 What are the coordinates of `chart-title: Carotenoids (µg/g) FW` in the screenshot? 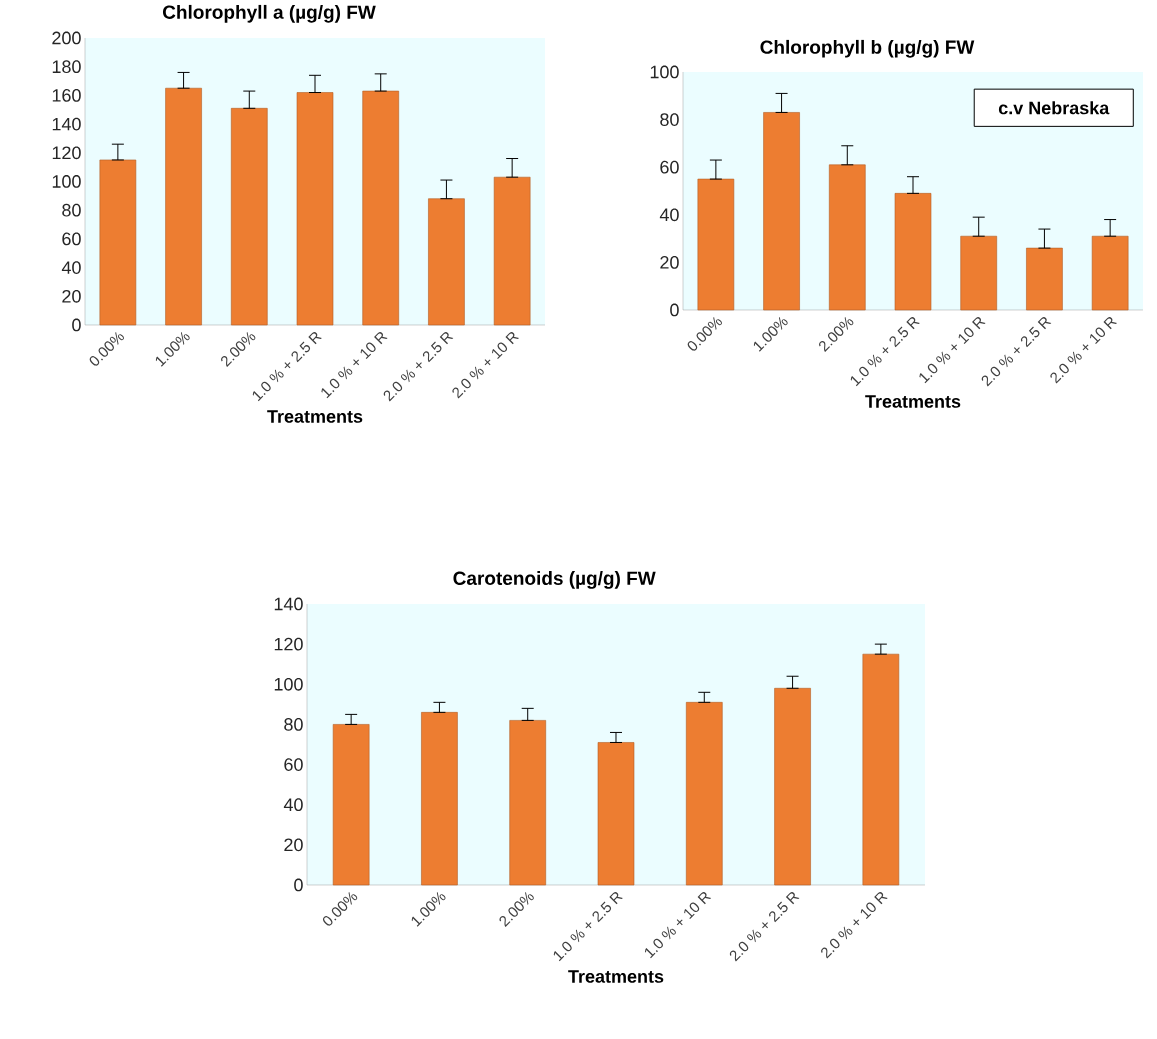 It's located at (554, 580).